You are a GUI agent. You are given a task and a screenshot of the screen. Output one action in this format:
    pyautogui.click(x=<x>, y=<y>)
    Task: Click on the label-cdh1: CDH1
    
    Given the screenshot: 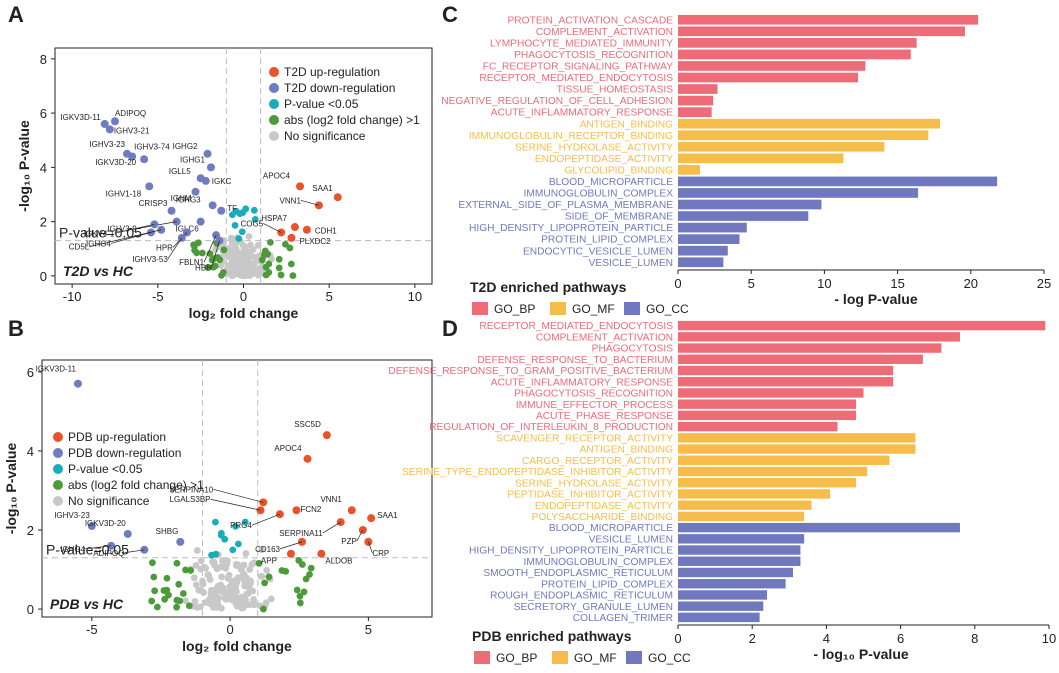 What is the action you would take?
    pyautogui.click(x=326, y=231)
    